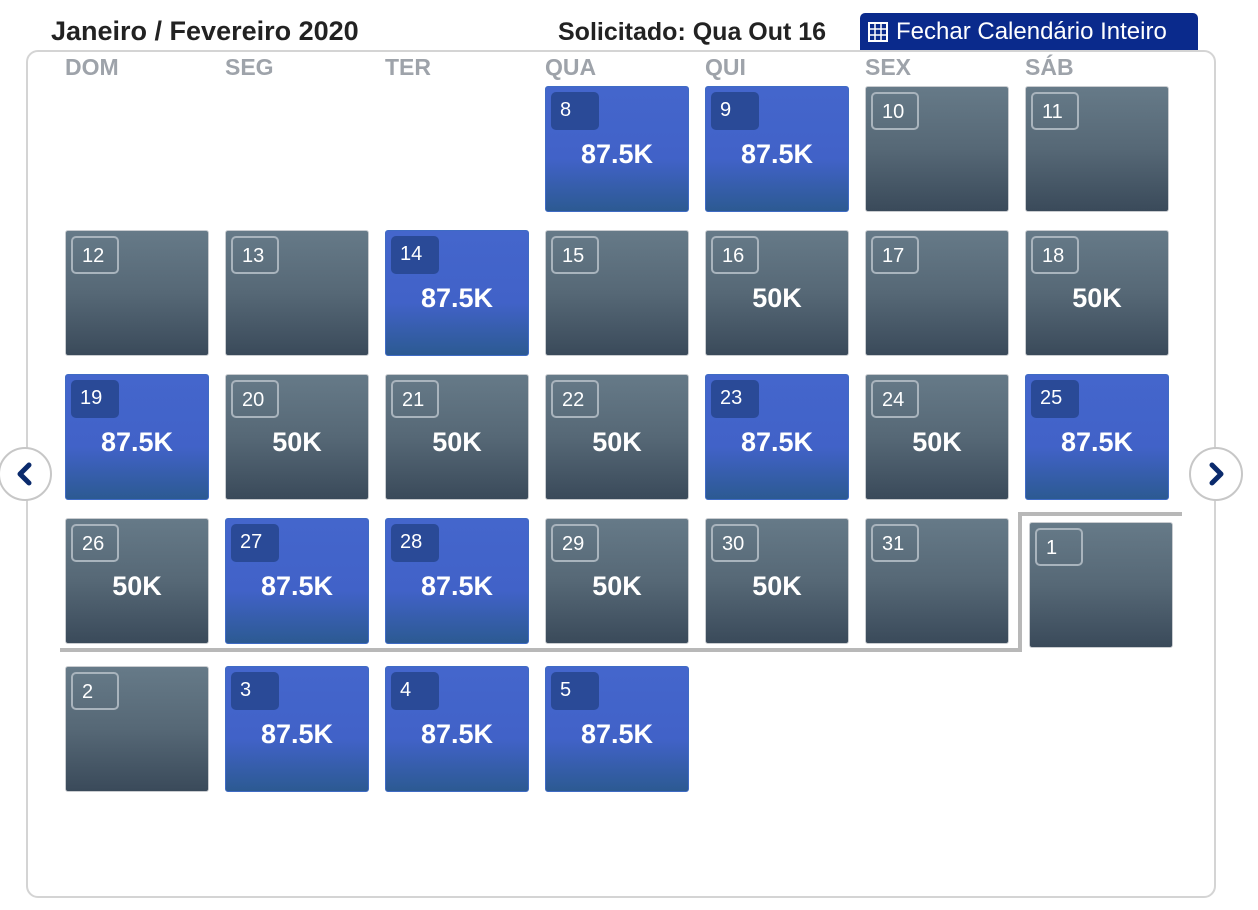 The height and width of the screenshot is (910, 1258). I want to click on day-number: 11, so click(1055, 111).